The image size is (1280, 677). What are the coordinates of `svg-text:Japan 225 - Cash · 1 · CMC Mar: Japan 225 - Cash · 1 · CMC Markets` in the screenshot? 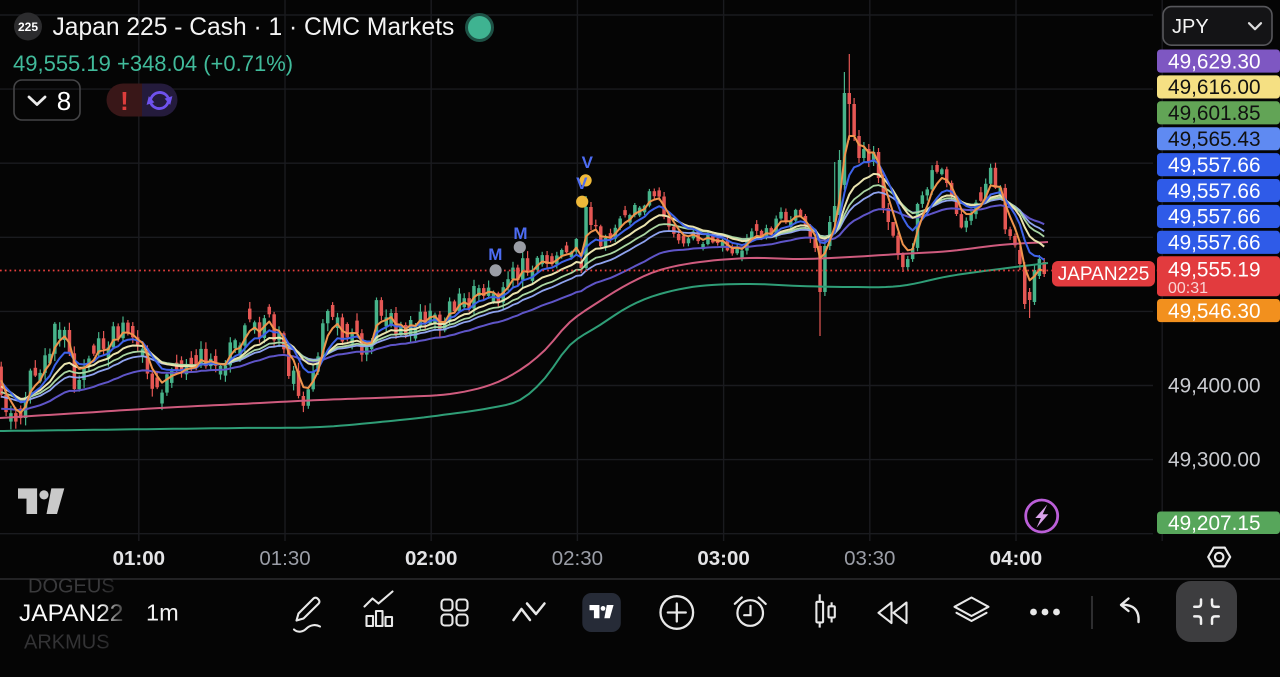 It's located at (254, 27).